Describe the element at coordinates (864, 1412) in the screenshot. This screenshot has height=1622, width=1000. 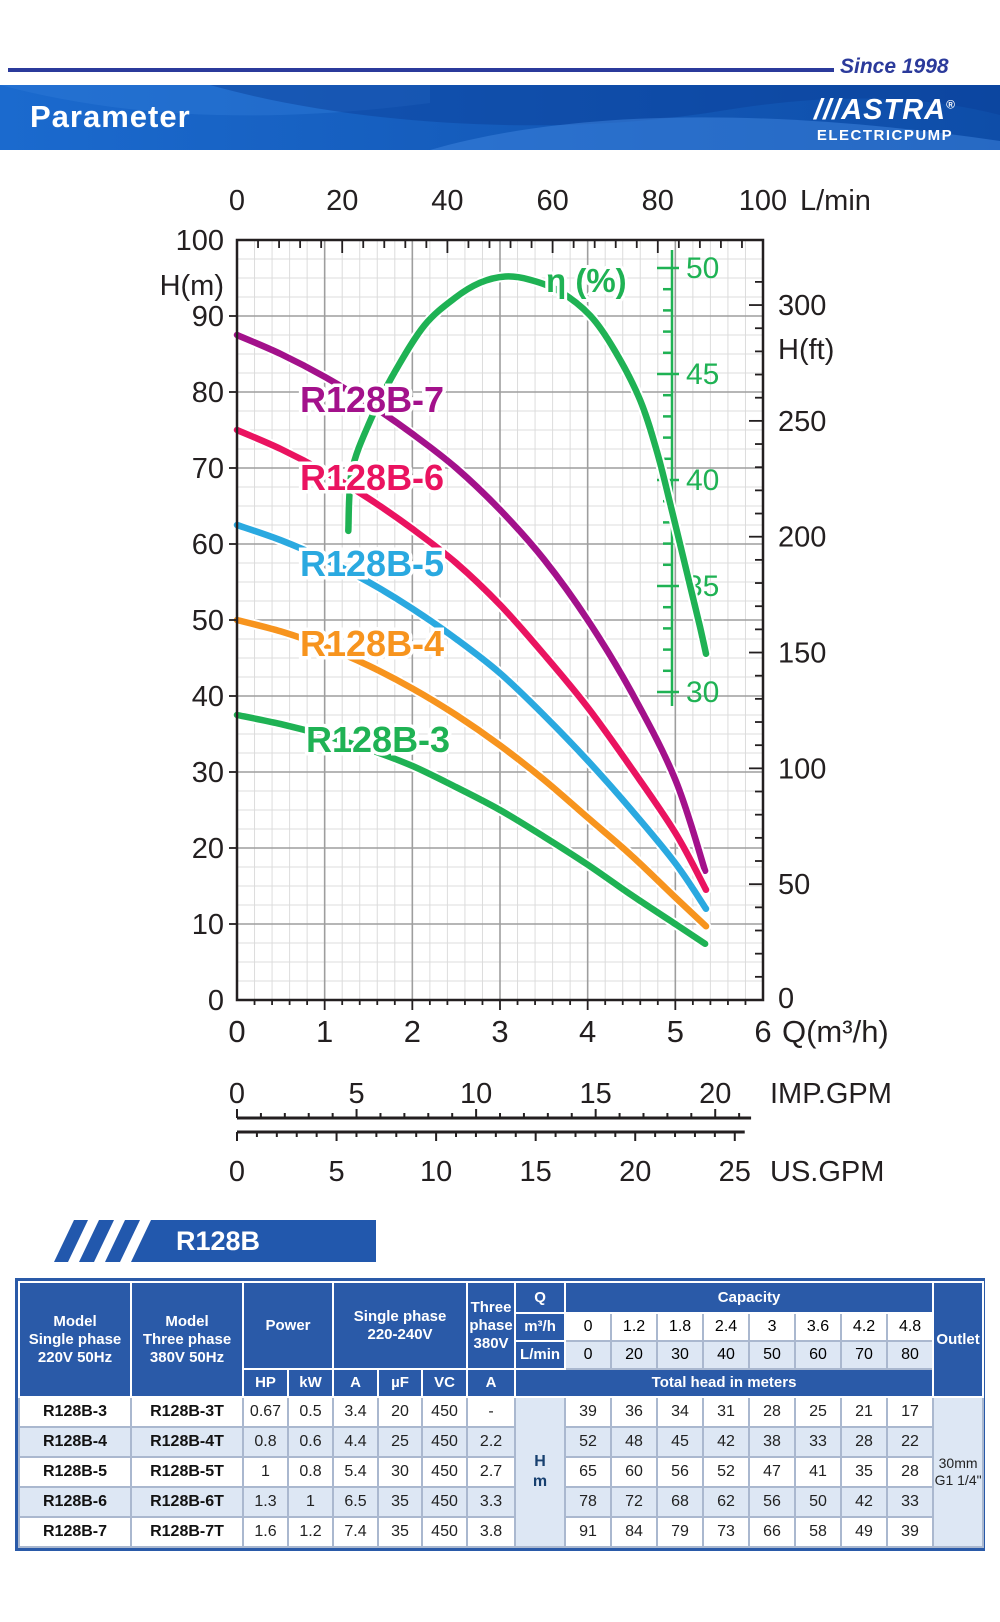
I see `head-value-cell: 21` at that location.